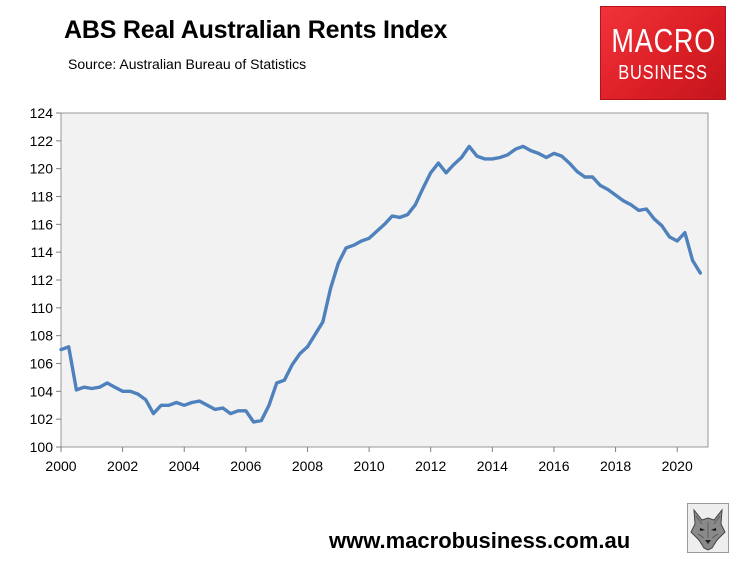 Image resolution: width=738 pixels, height=570 pixels. Describe the element at coordinates (256, 30) in the screenshot. I see `chart-title: ABS Real Australian Rents Index` at that location.